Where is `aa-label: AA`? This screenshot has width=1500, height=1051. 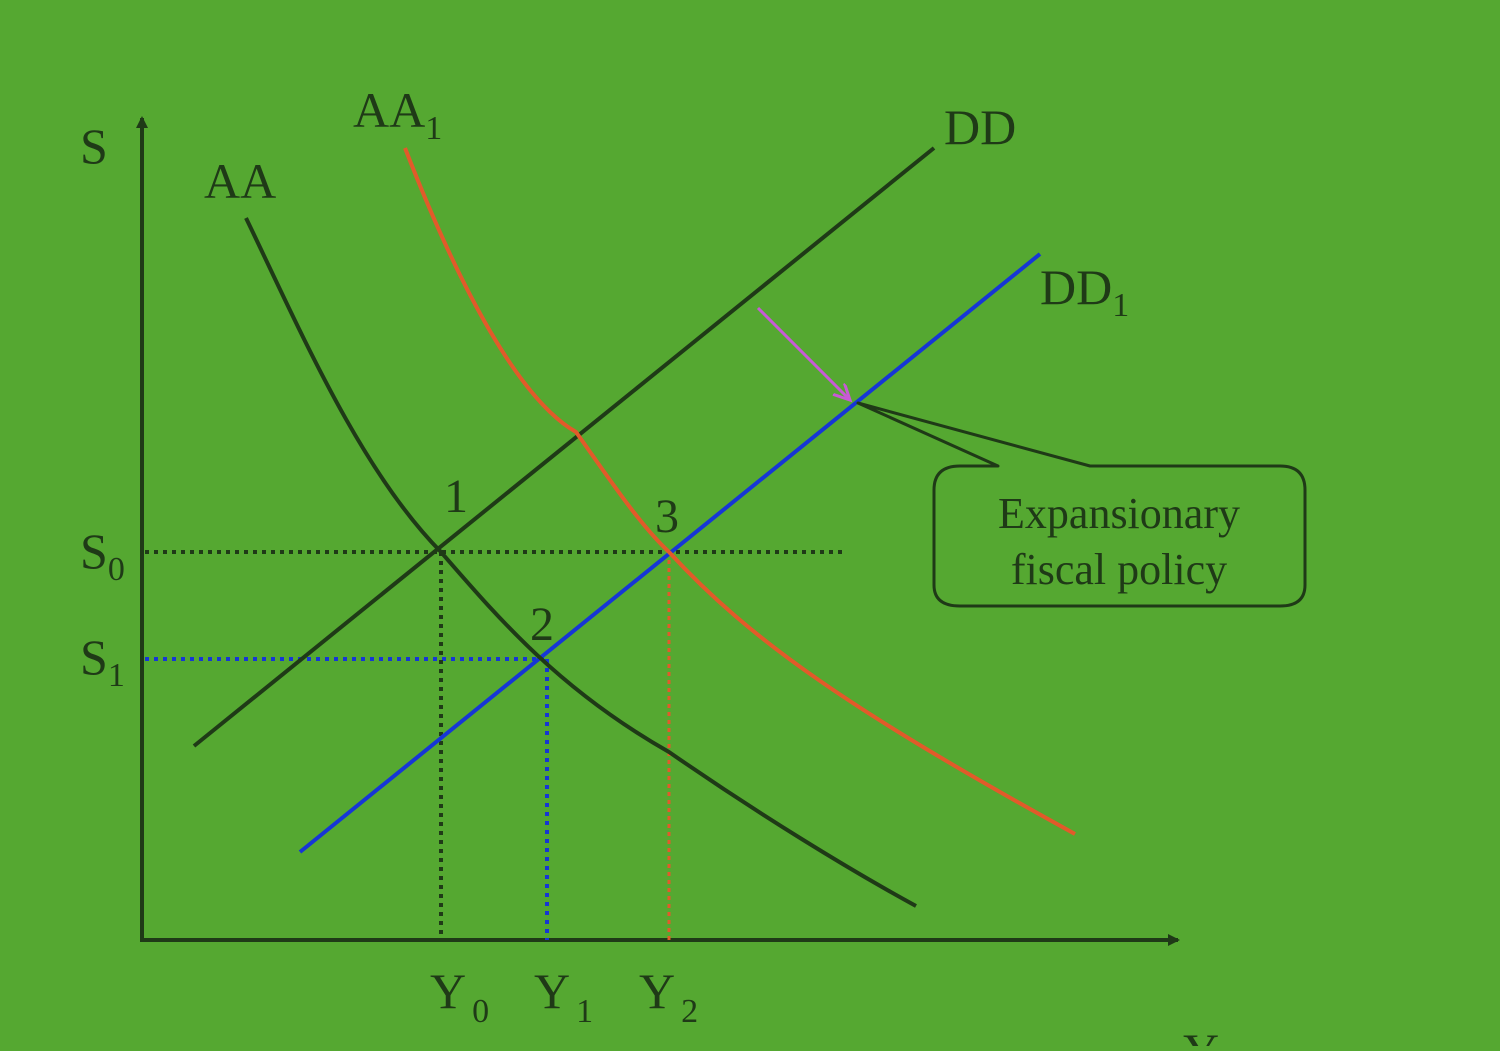 aa-label: AA is located at coordinates (240, 181).